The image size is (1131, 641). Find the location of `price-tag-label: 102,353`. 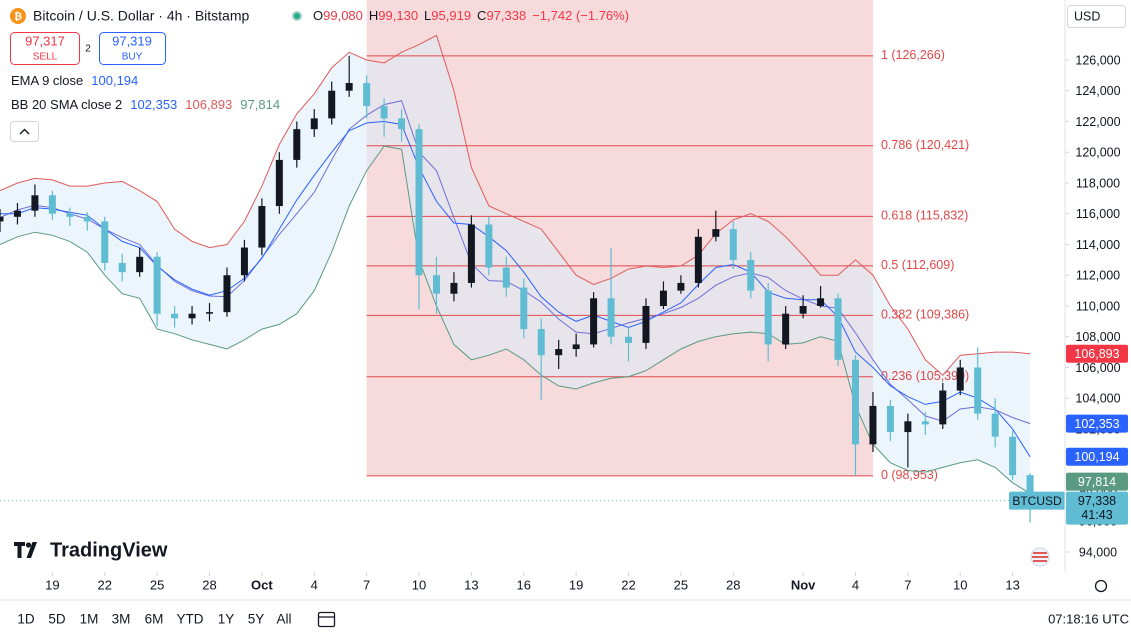

price-tag-label: 102,353 is located at coordinates (1096, 424).